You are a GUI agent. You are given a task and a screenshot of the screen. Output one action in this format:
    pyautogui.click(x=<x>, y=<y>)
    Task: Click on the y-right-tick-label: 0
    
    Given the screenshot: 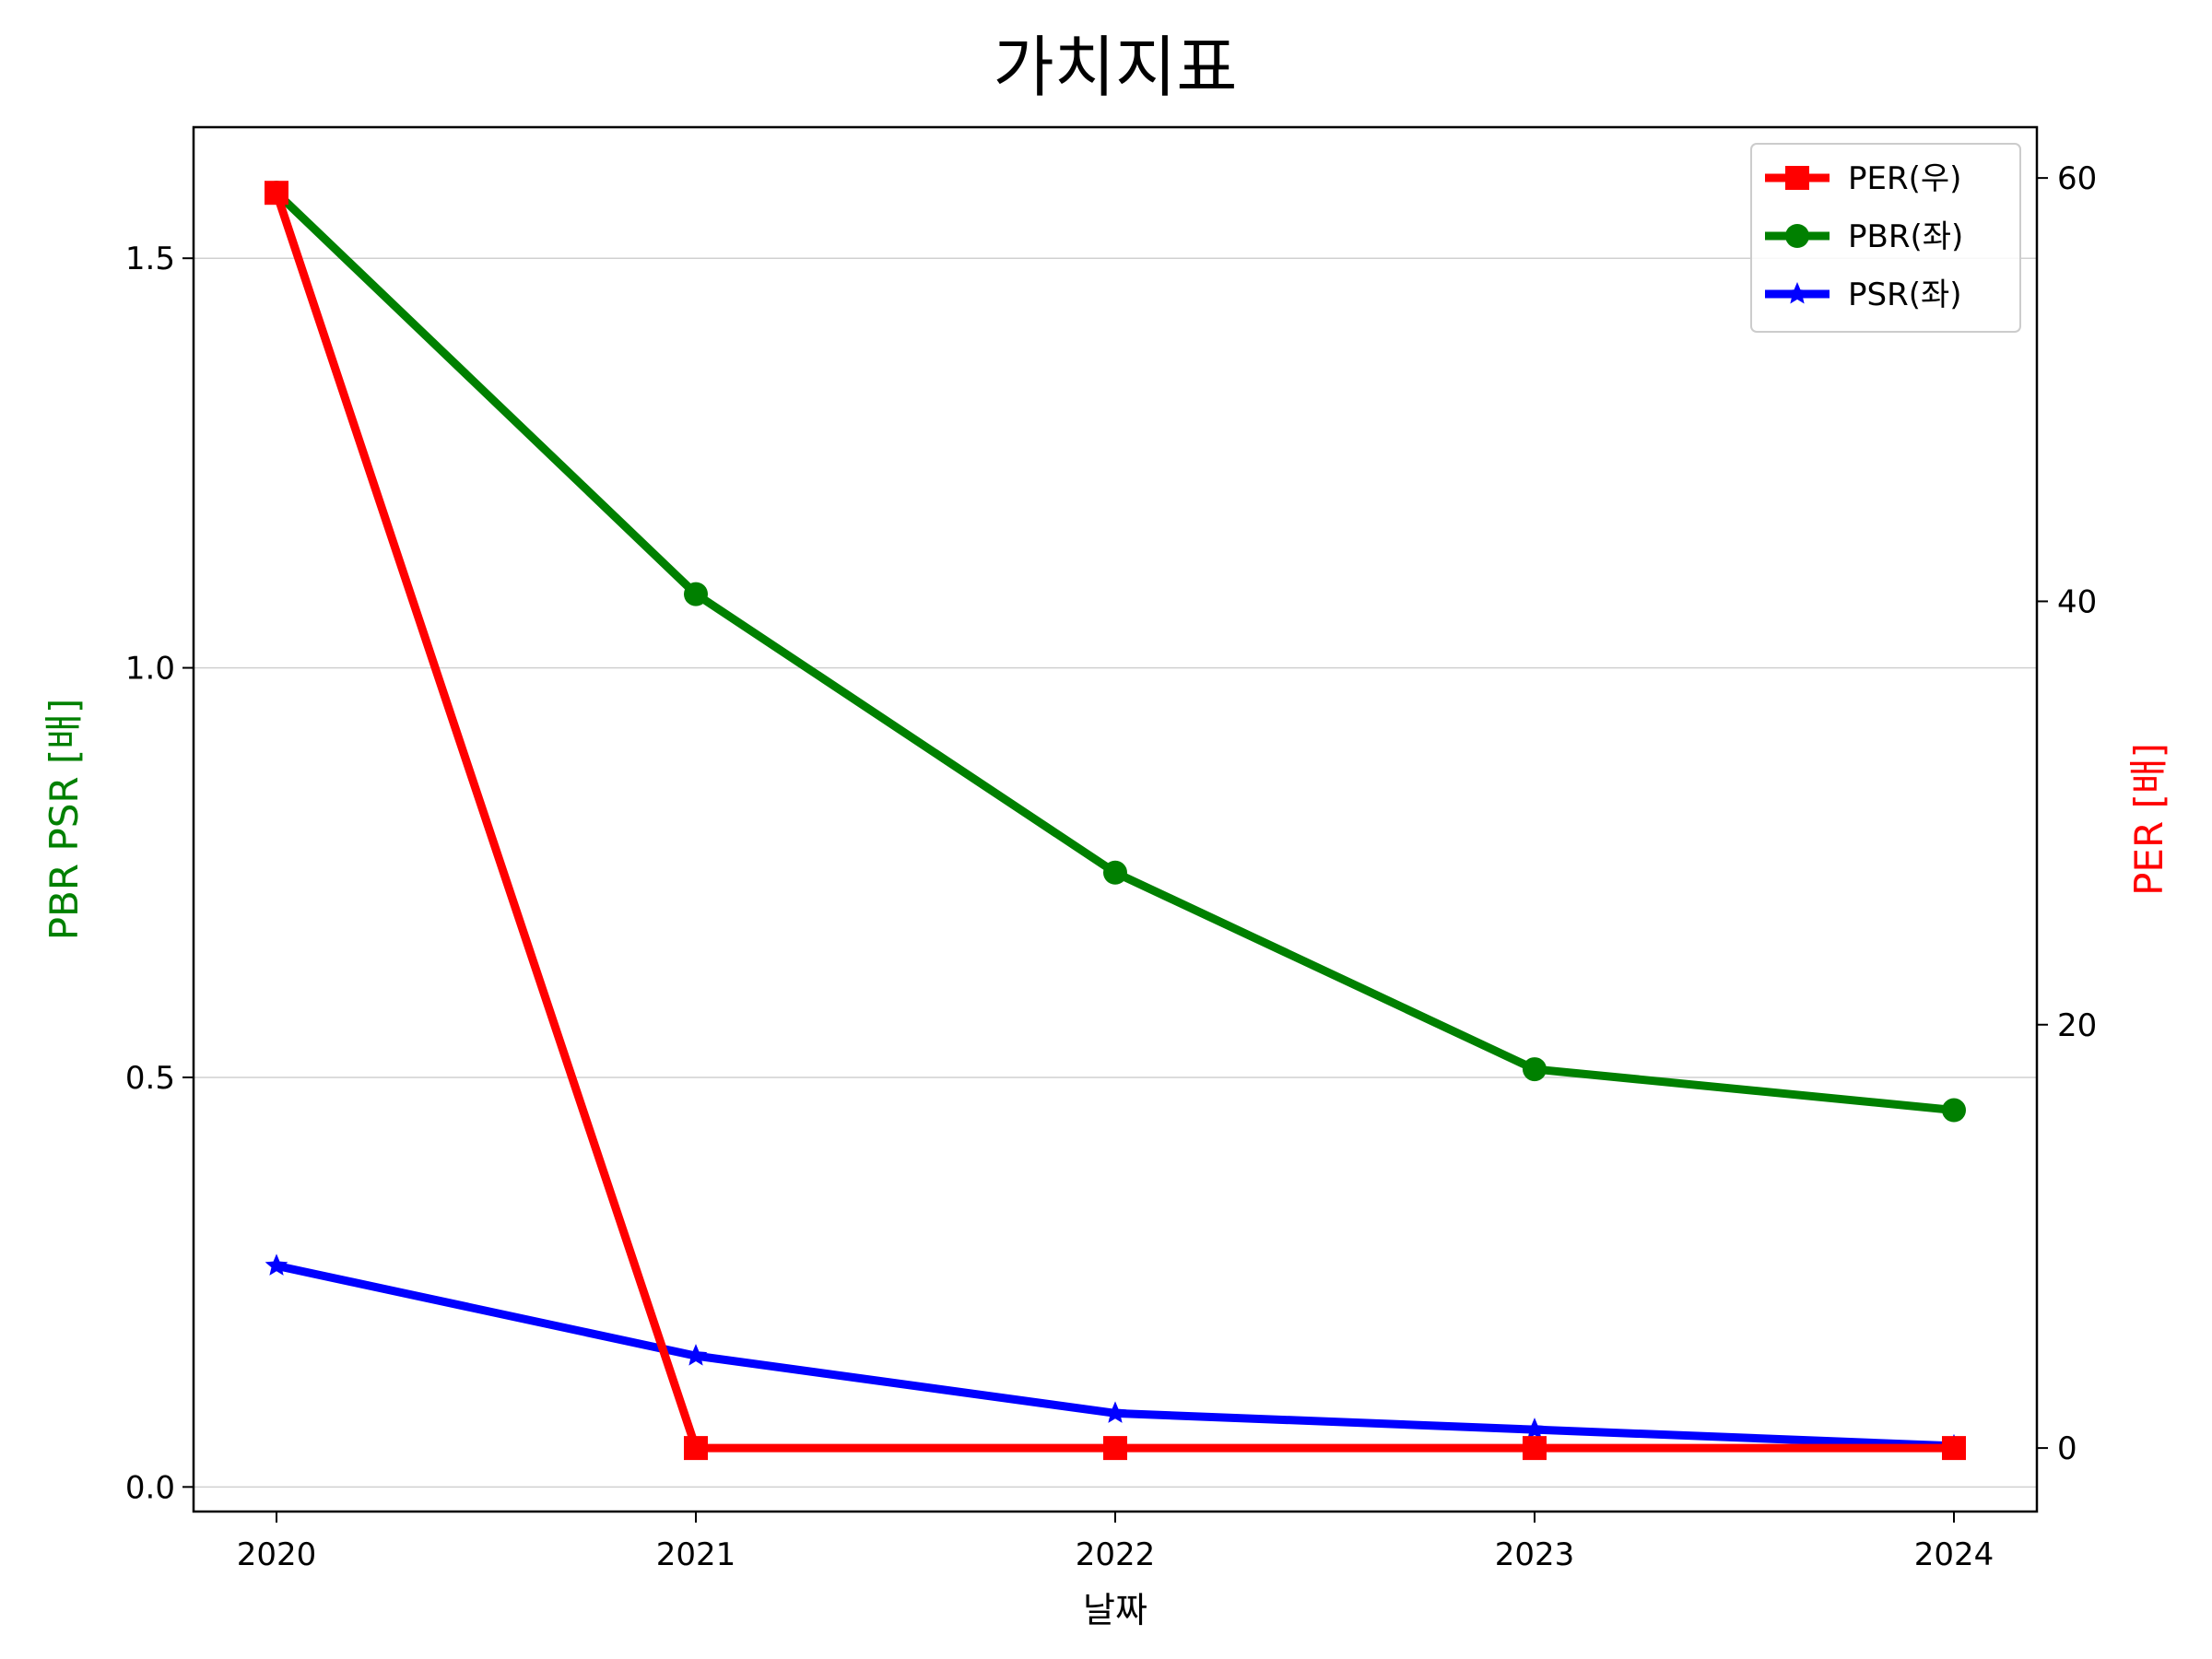 What is the action you would take?
    pyautogui.click(x=2067, y=1448)
    